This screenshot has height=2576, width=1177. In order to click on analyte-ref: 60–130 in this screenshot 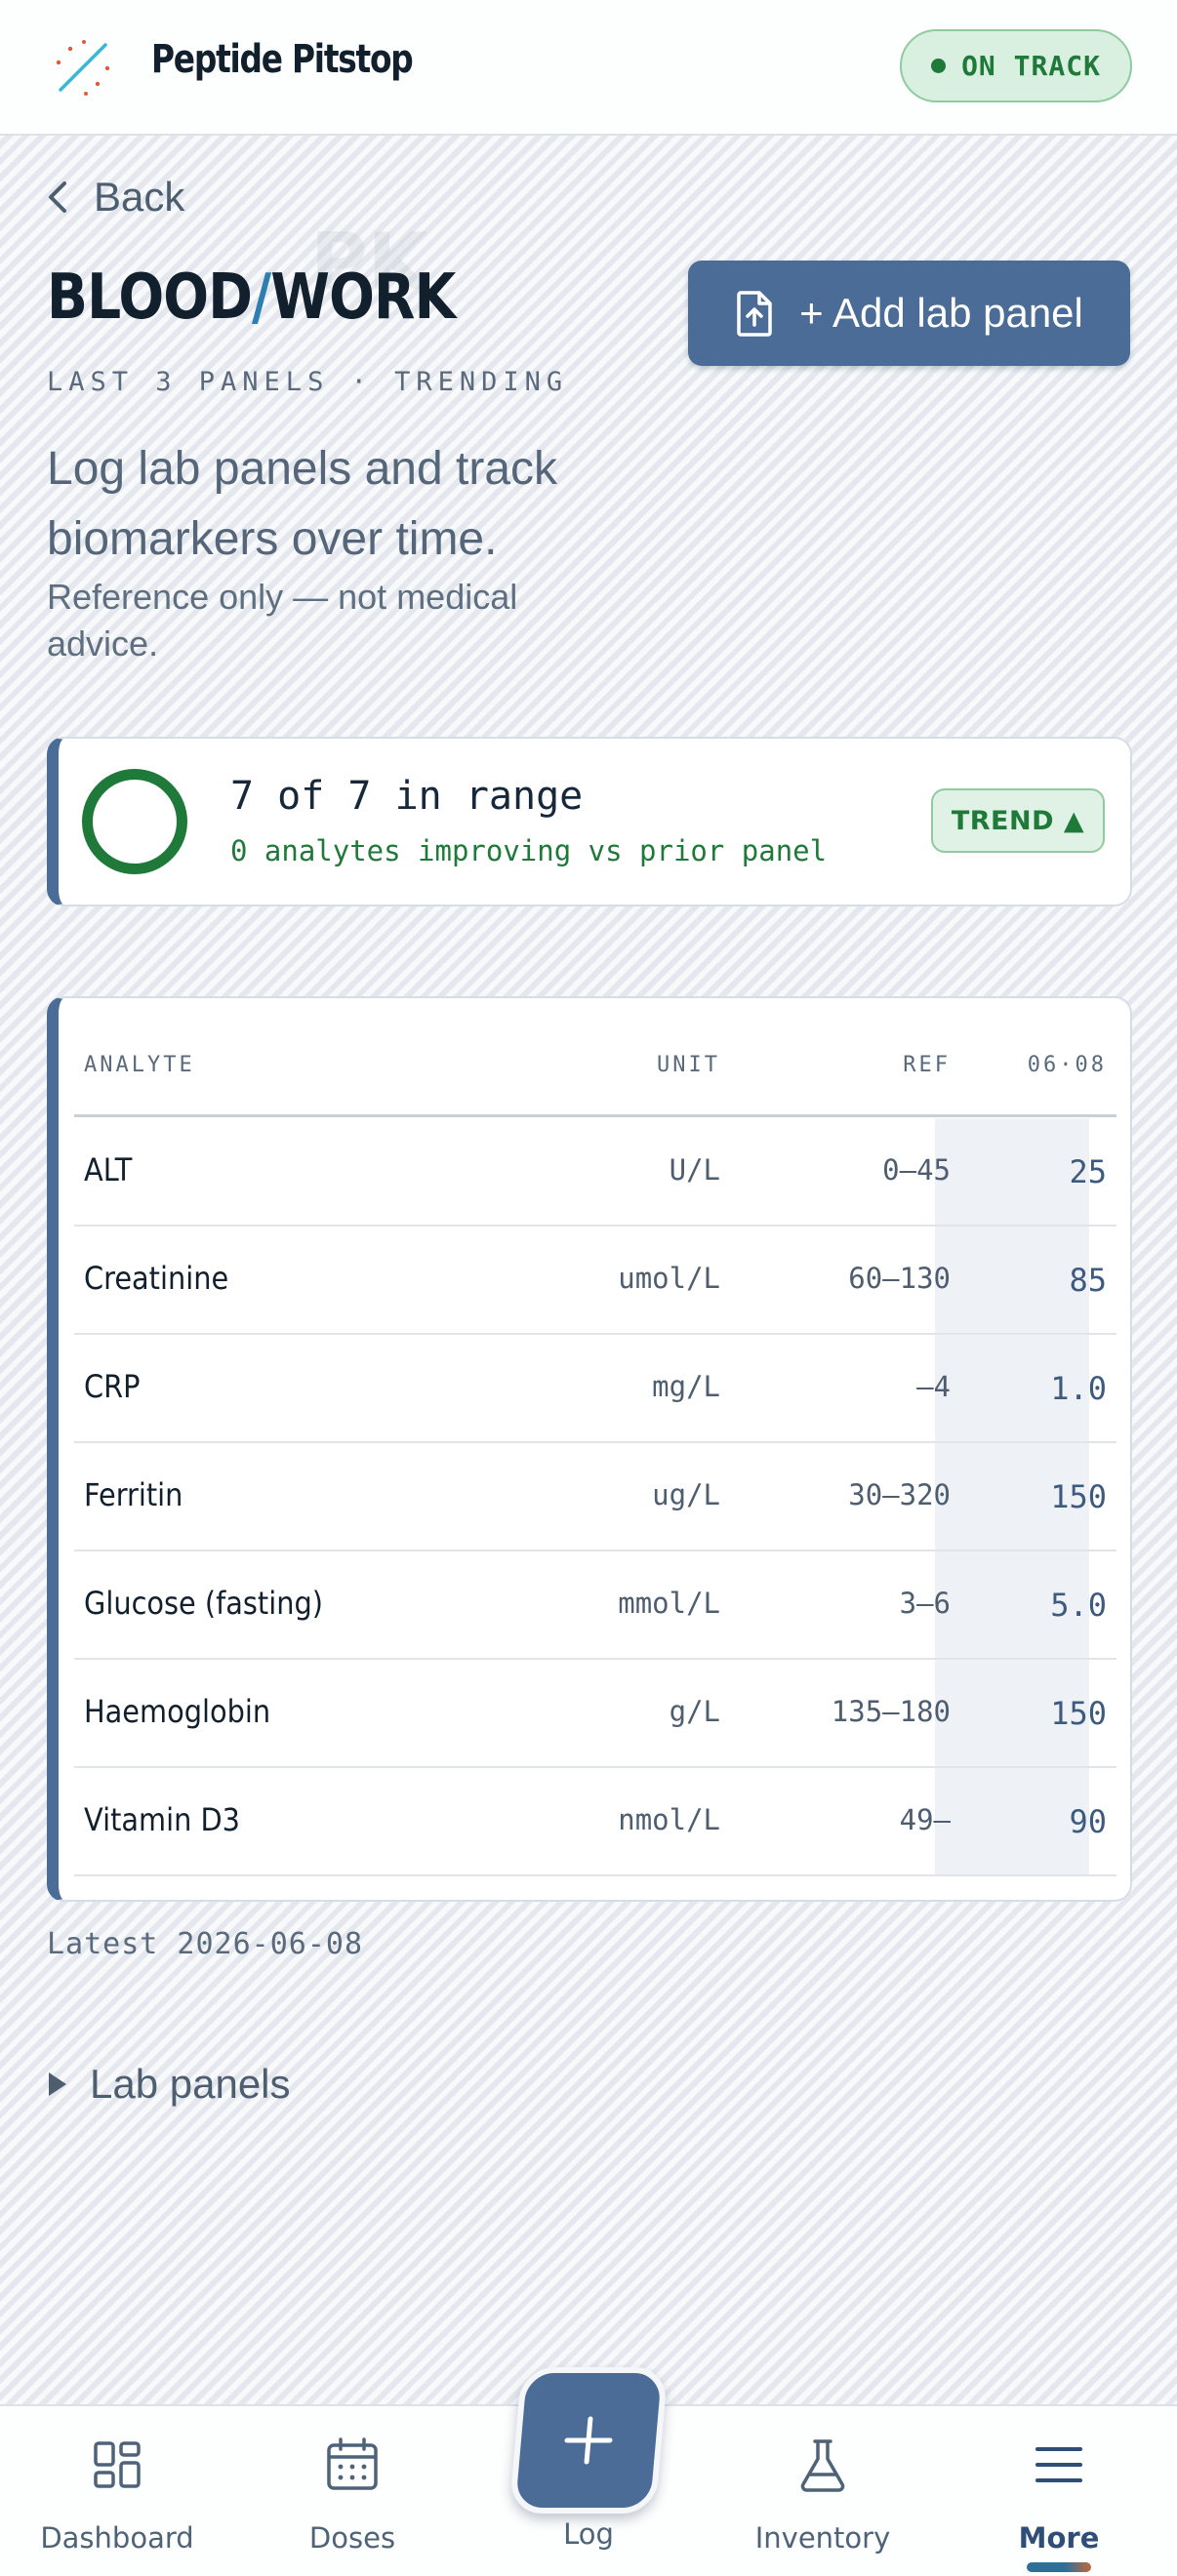, I will do `click(899, 1278)`.